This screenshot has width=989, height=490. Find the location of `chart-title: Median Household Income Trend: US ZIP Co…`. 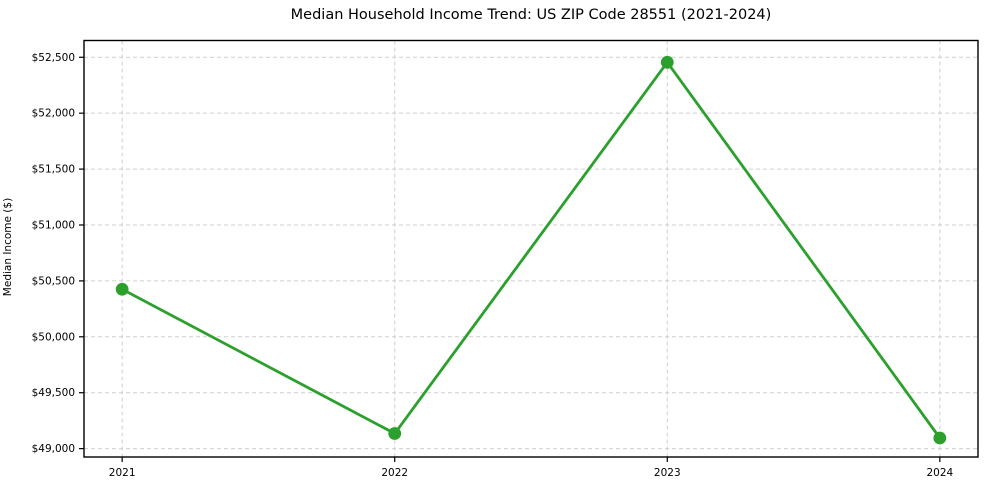

chart-title: Median Household Income Trend: US ZIP Co… is located at coordinates (531, 15).